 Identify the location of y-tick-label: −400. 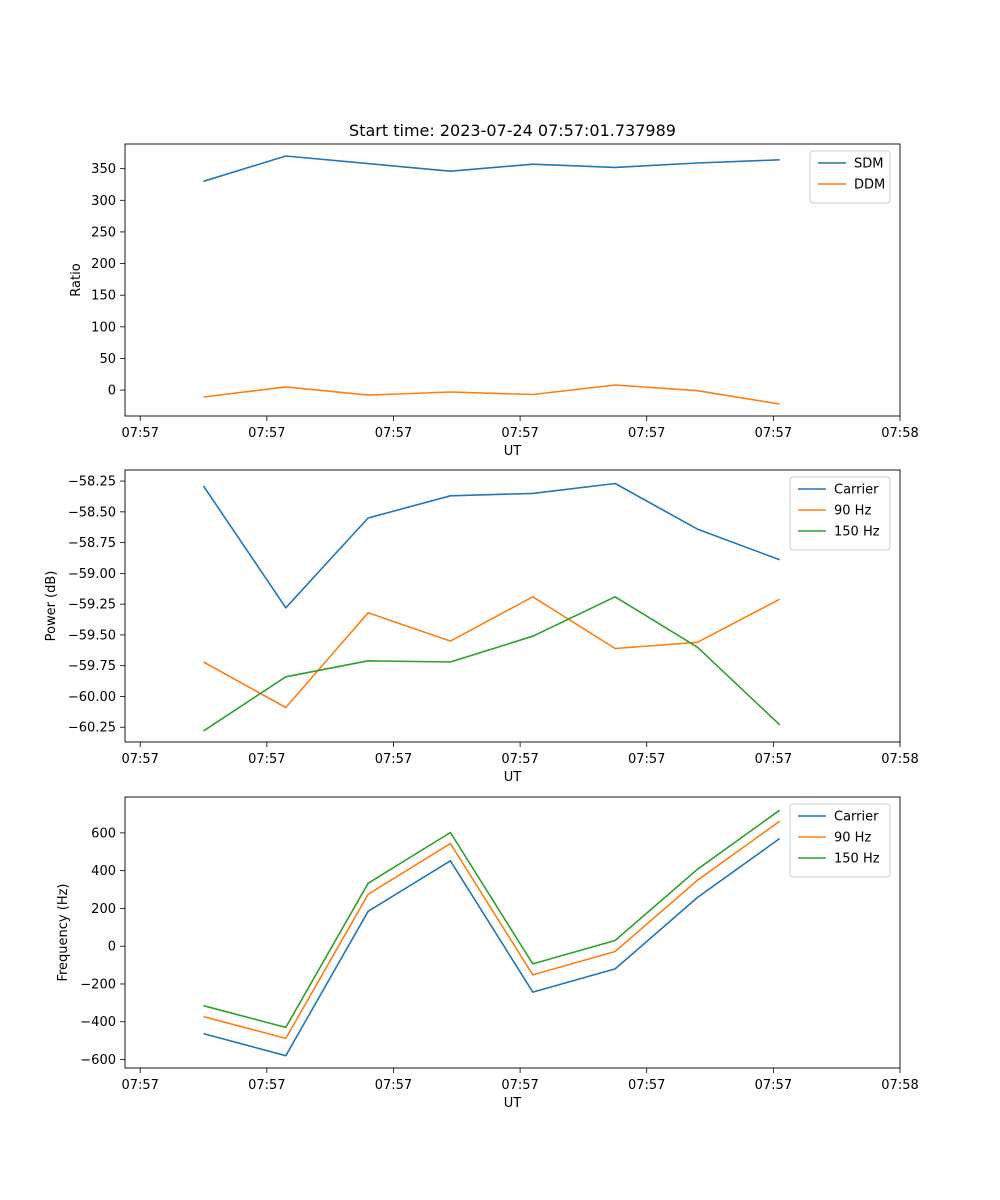
(98, 1022).